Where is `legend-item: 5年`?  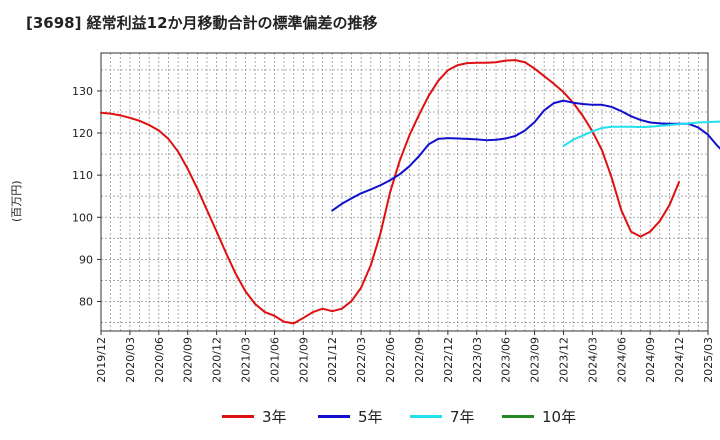 legend-item: 5年 is located at coordinates (350, 416).